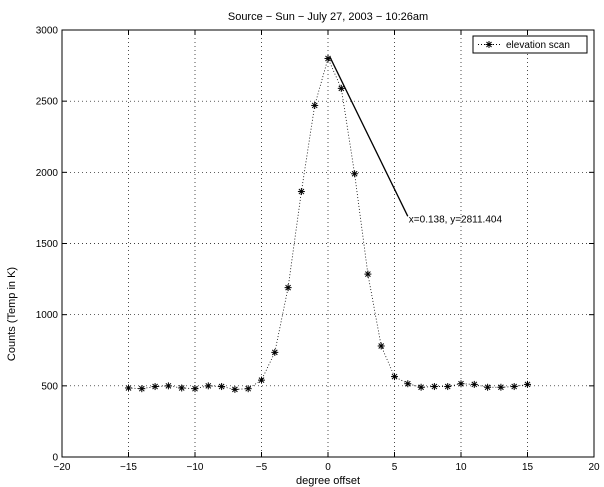 This screenshot has height=487, width=604. I want to click on y-tick-label: 2500, so click(47, 102).